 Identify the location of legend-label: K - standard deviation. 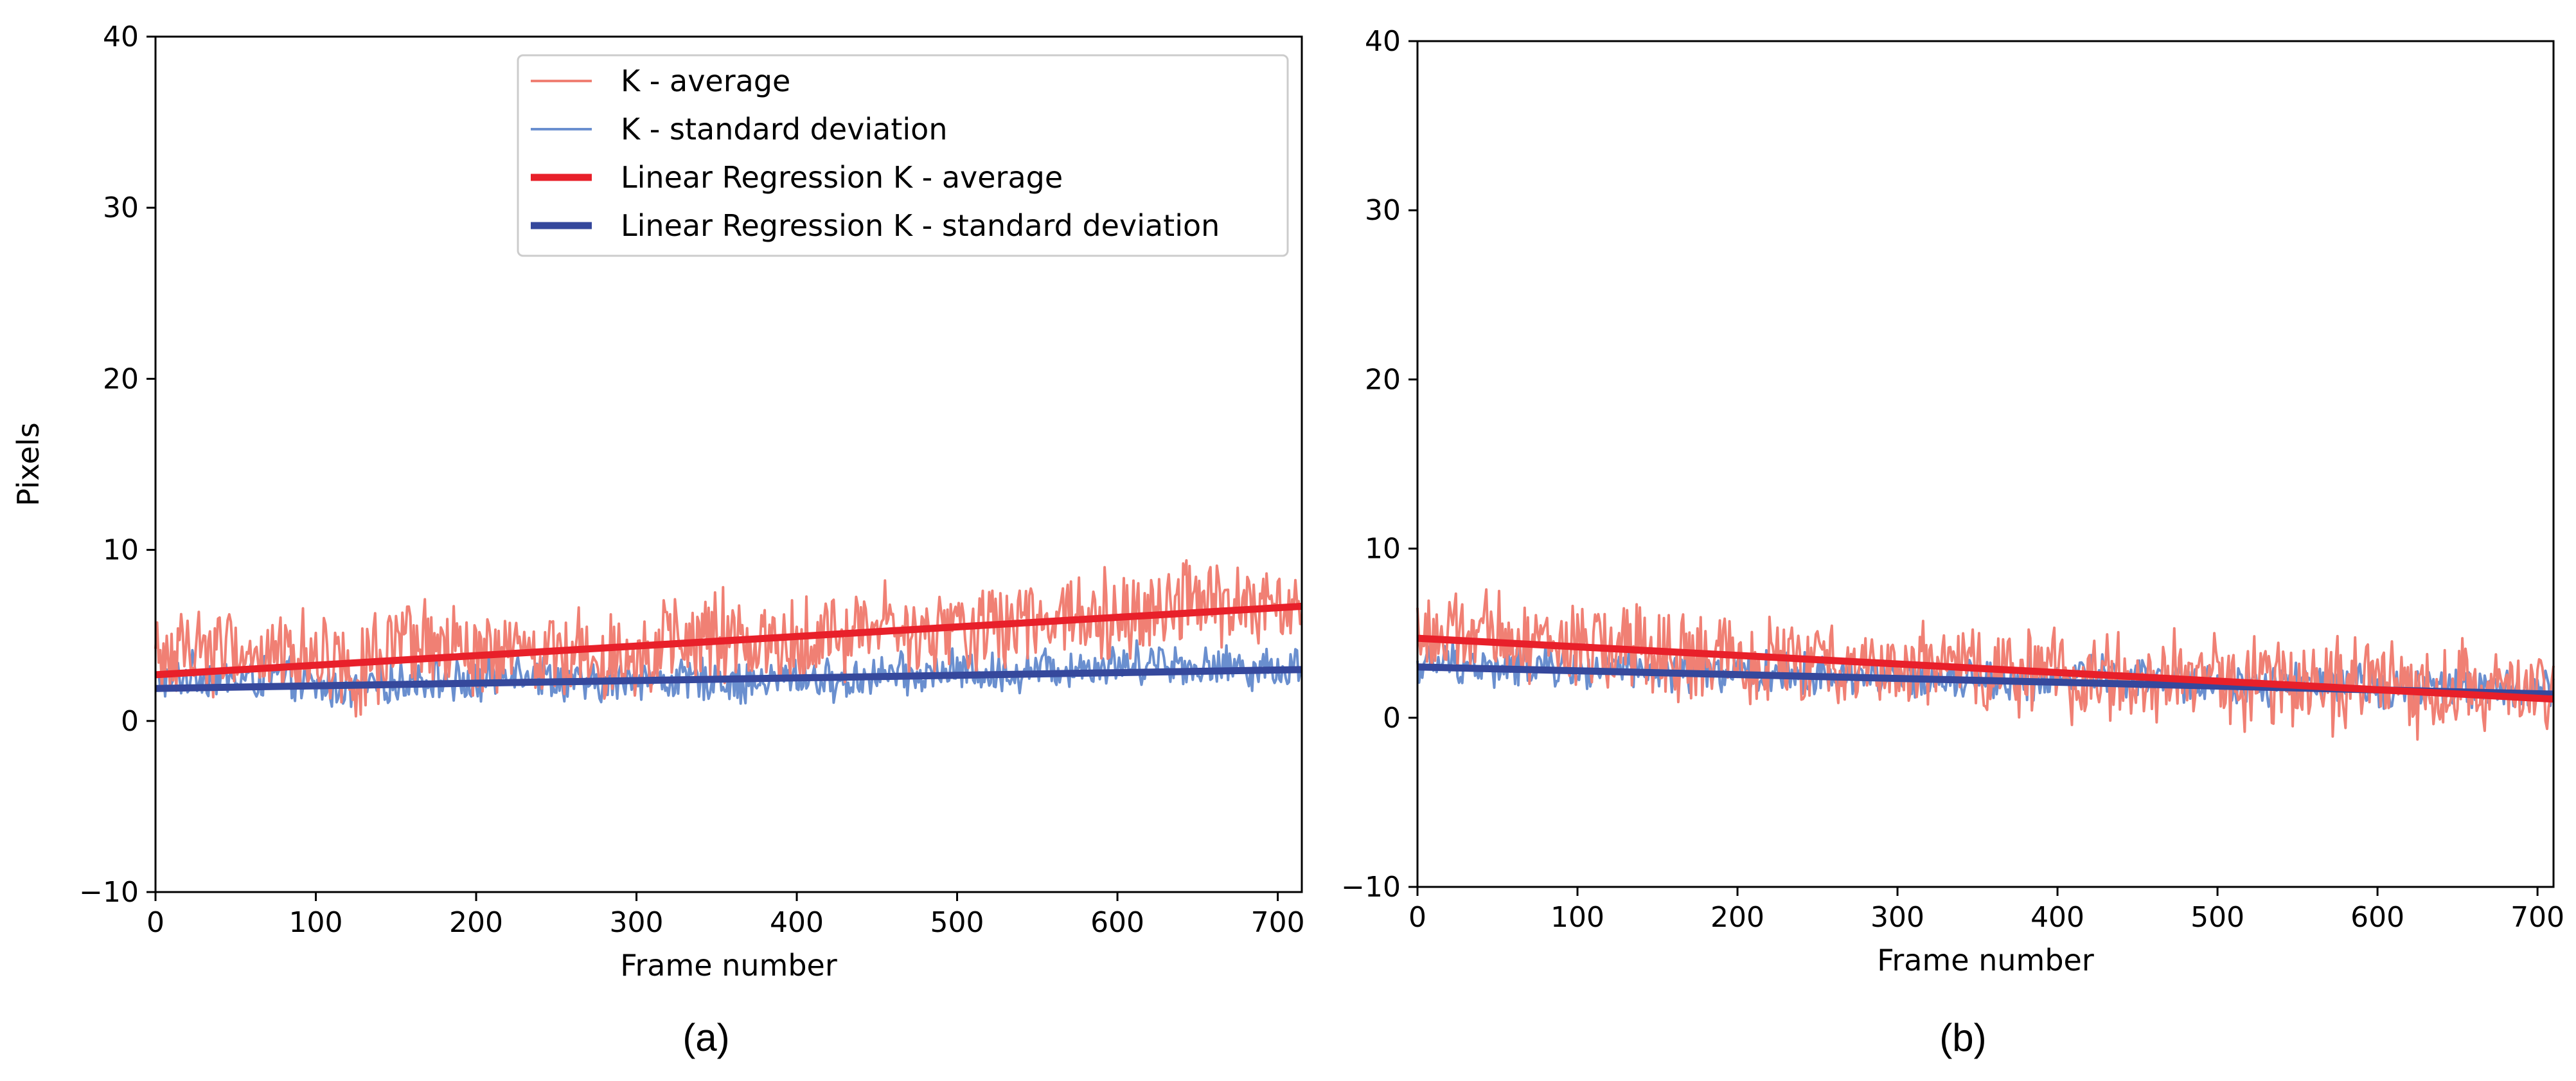
(784, 129).